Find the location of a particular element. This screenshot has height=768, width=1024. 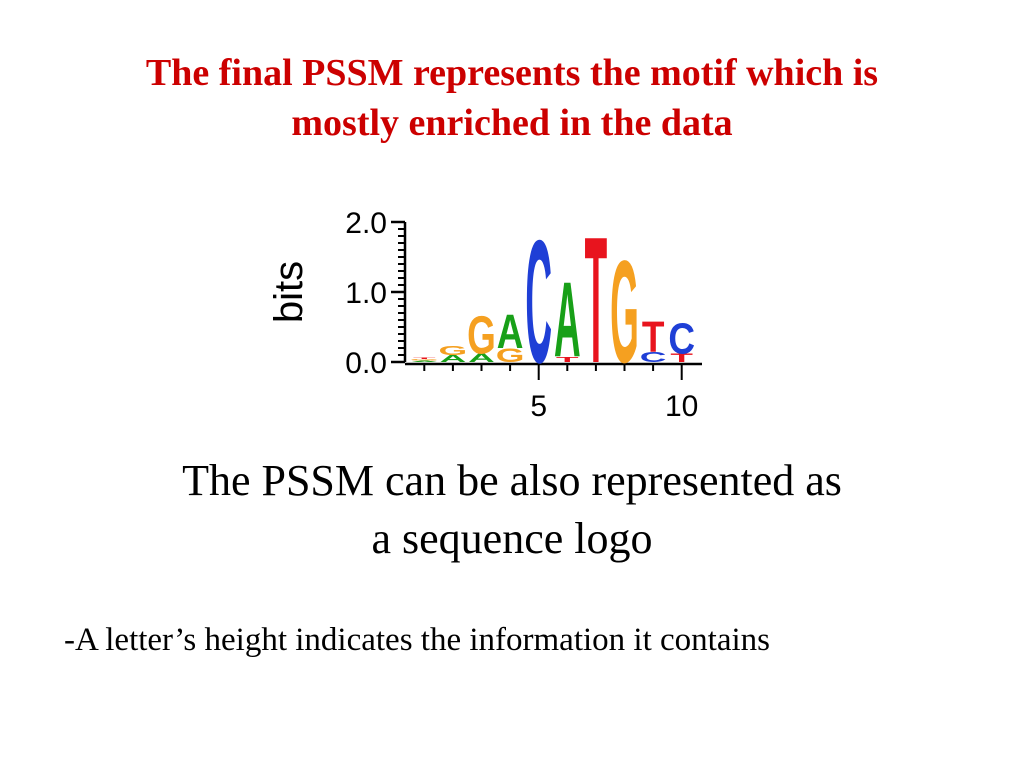

logo-axes: 0.0 1.0 2.0 bits 5 10 is located at coordinates (484, 315).